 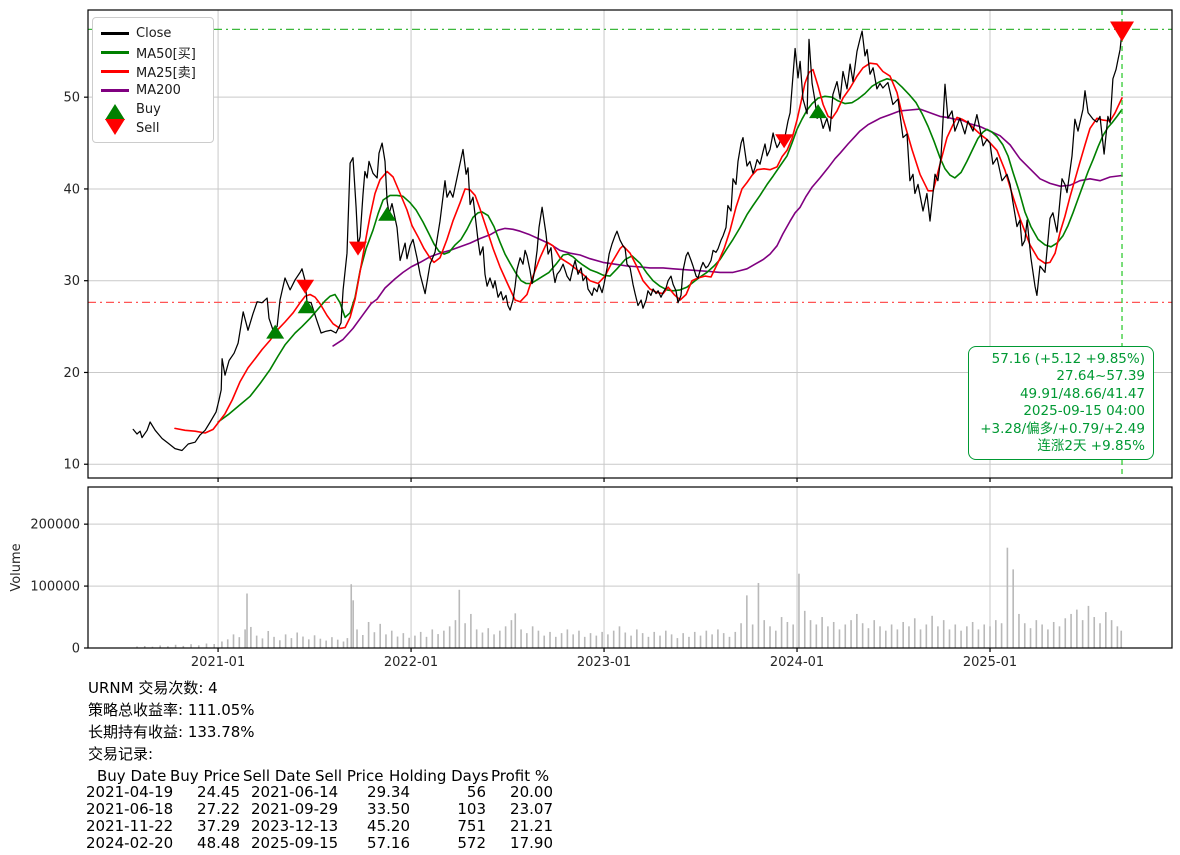 I want to click on trade-records-label: 交易记录:, so click(x=121, y=754).